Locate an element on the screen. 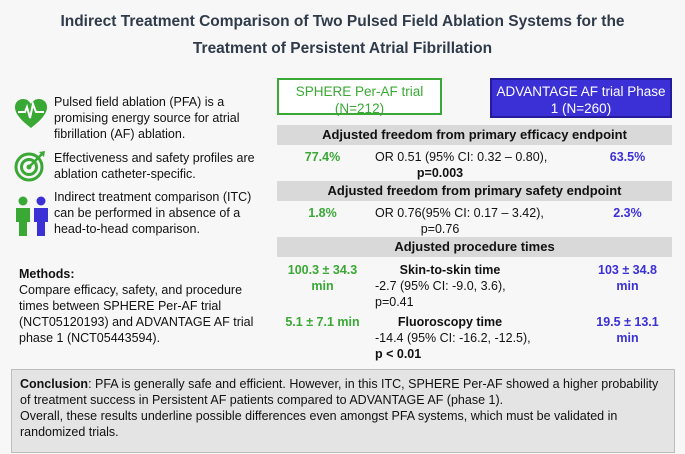  conclusion-label: Conclusion is located at coordinates (54, 384).